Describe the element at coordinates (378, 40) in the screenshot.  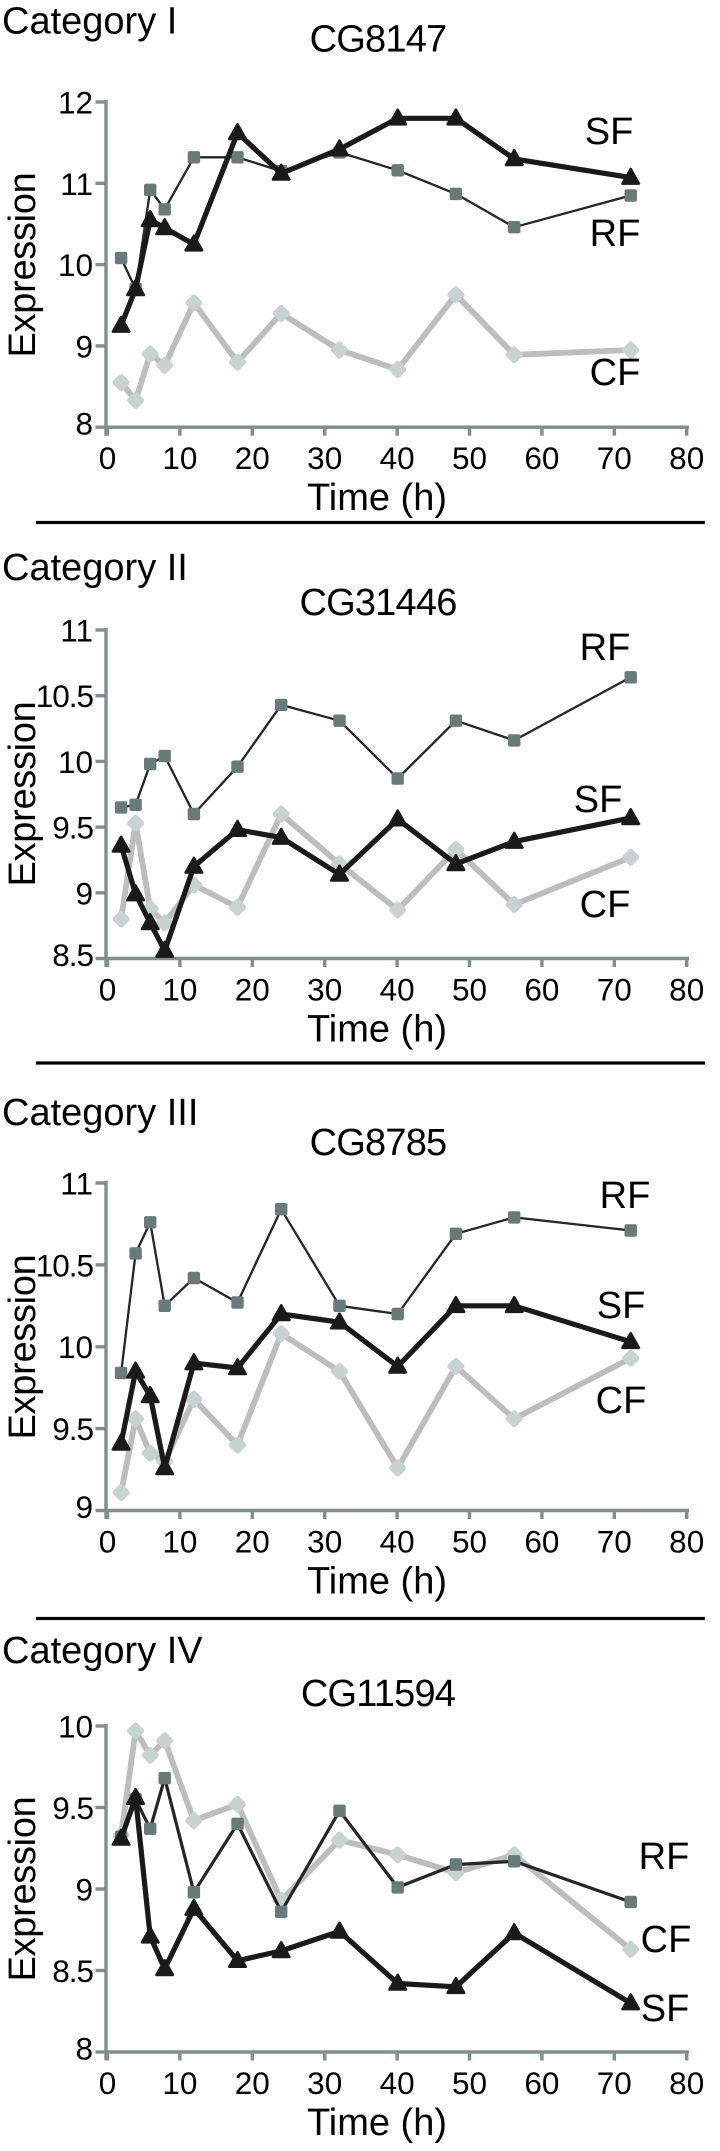
I see `svg-text: CG8147` at that location.